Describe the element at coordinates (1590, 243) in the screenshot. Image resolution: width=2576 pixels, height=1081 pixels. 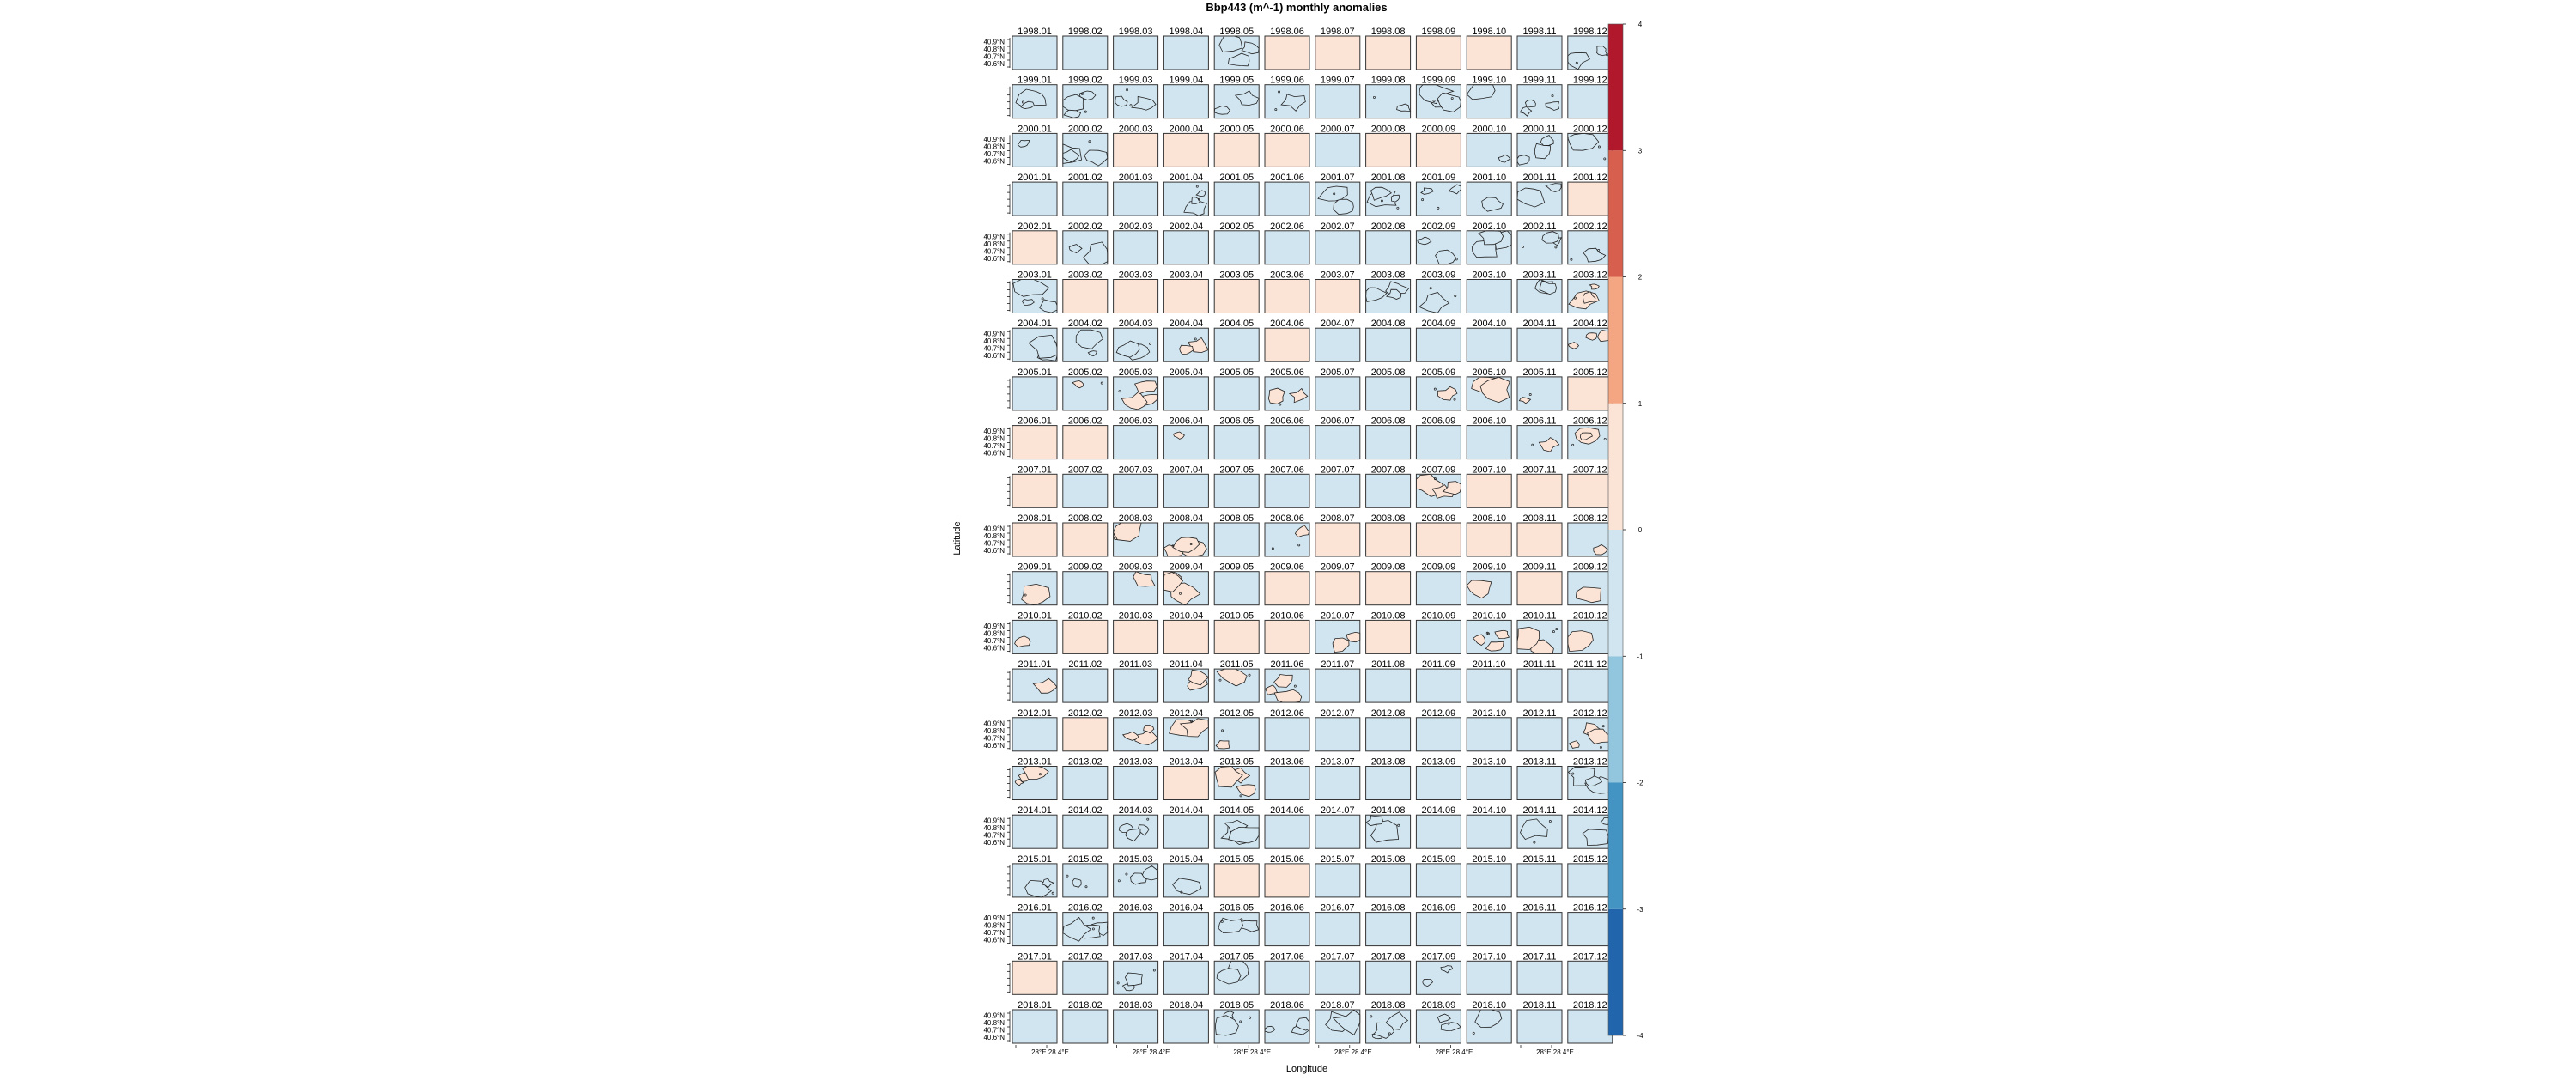
I see `anomaly-panel: 2002.12` at that location.